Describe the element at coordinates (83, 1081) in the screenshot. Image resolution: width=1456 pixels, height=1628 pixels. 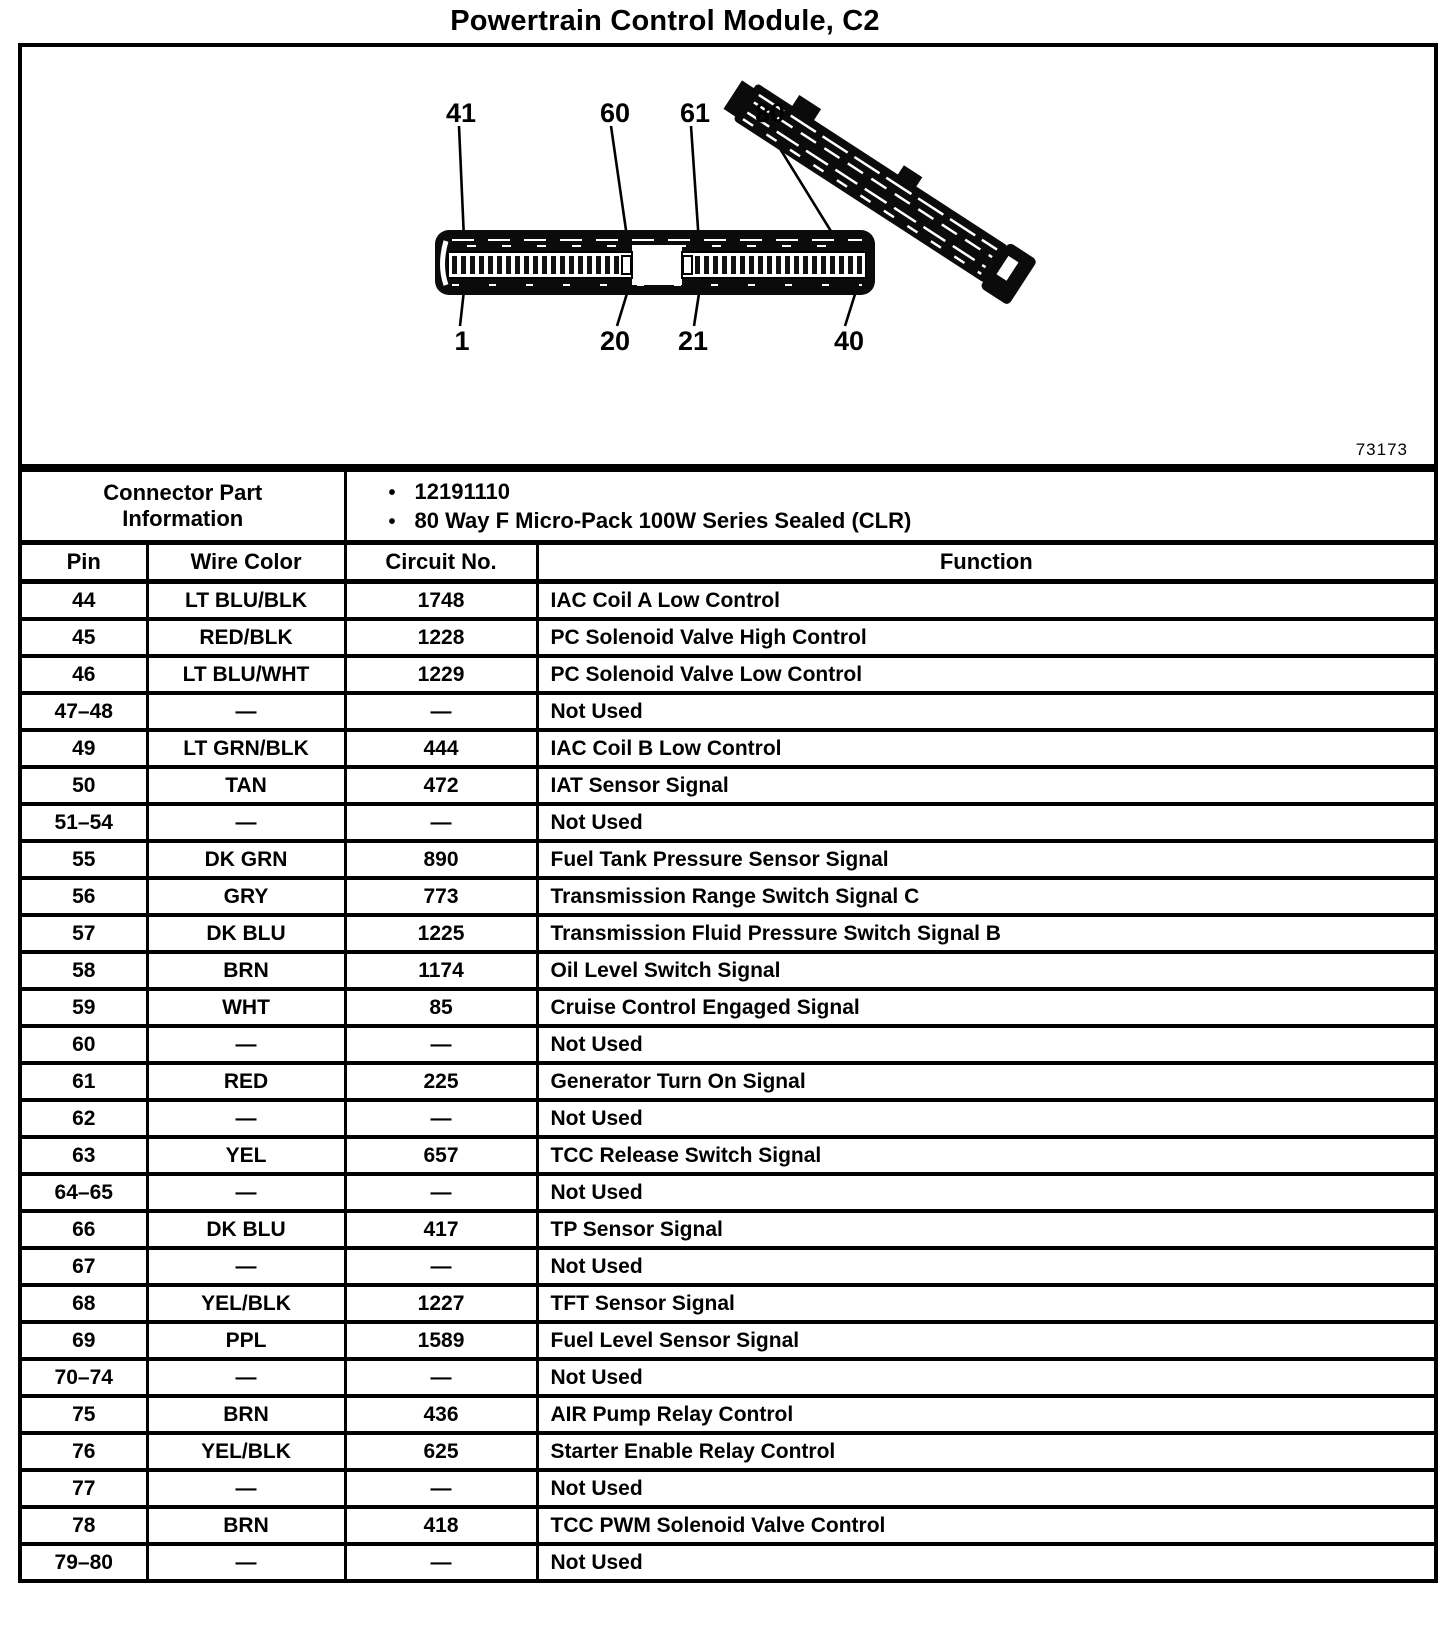
I see `pin-cell: 61` at that location.